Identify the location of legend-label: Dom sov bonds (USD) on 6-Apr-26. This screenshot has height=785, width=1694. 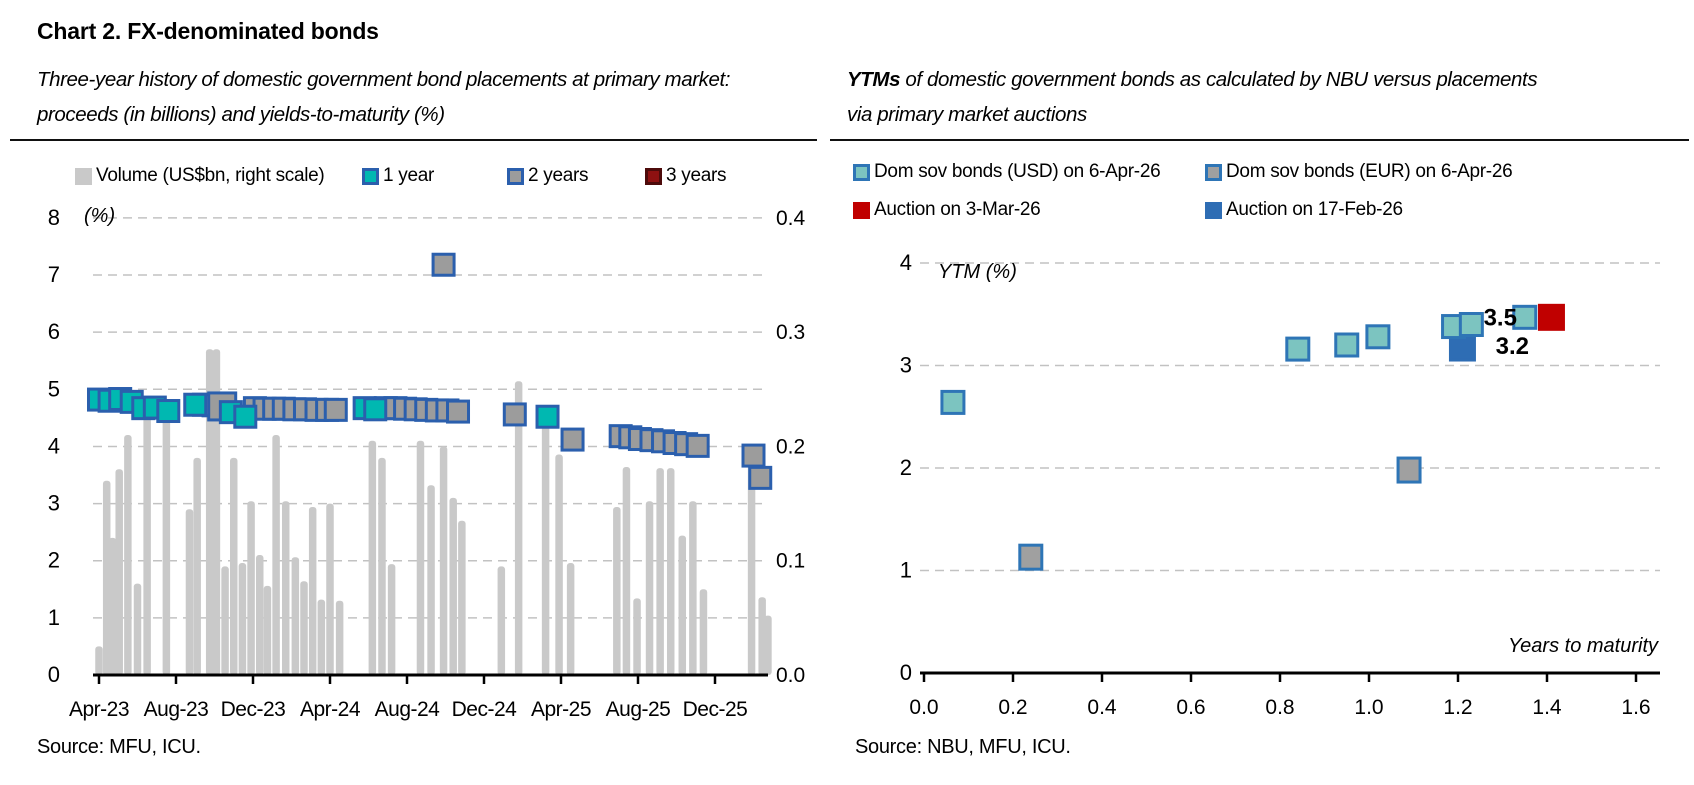
(1017, 171).